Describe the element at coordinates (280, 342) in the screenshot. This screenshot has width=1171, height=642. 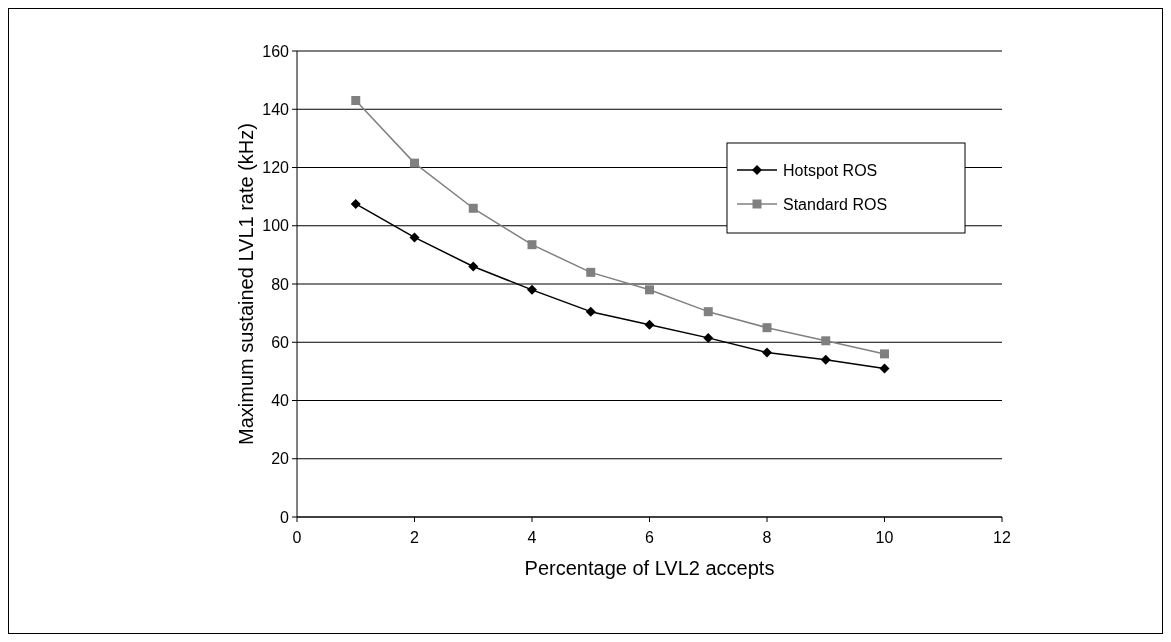
I see `y-tick-label: 60` at that location.